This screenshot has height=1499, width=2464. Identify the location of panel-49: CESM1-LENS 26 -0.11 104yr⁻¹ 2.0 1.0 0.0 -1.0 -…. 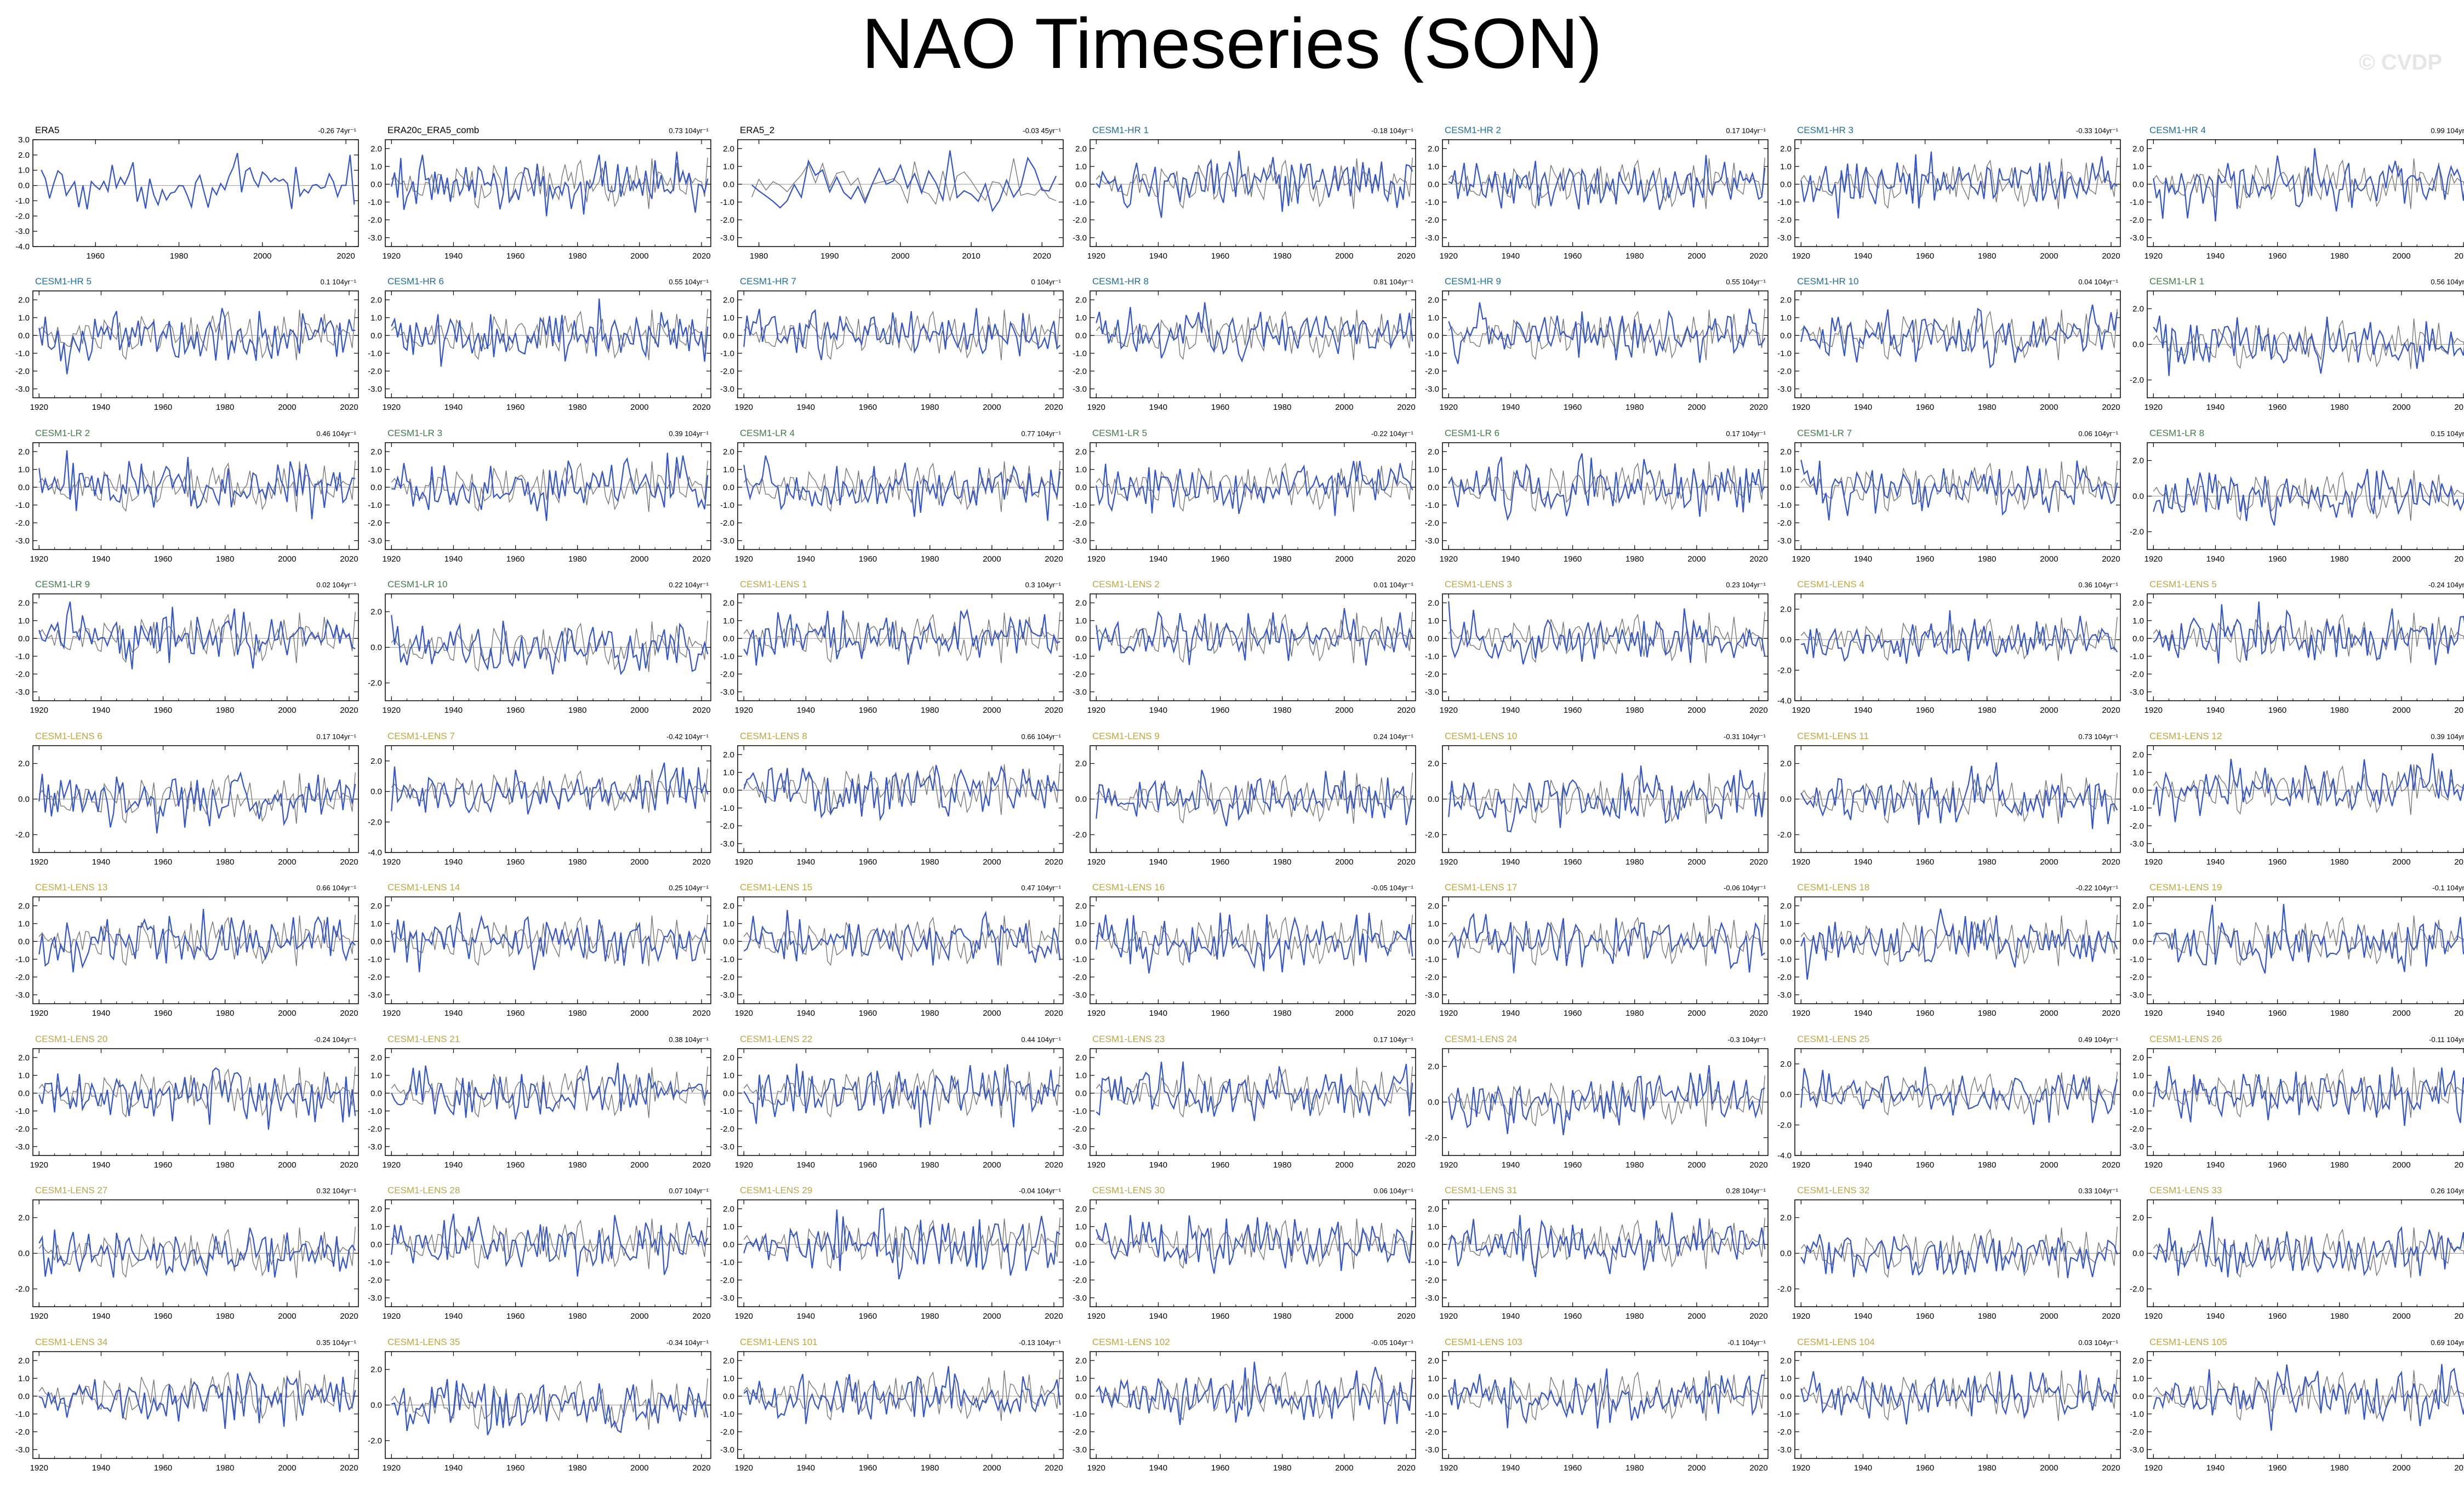
(2297, 1102).